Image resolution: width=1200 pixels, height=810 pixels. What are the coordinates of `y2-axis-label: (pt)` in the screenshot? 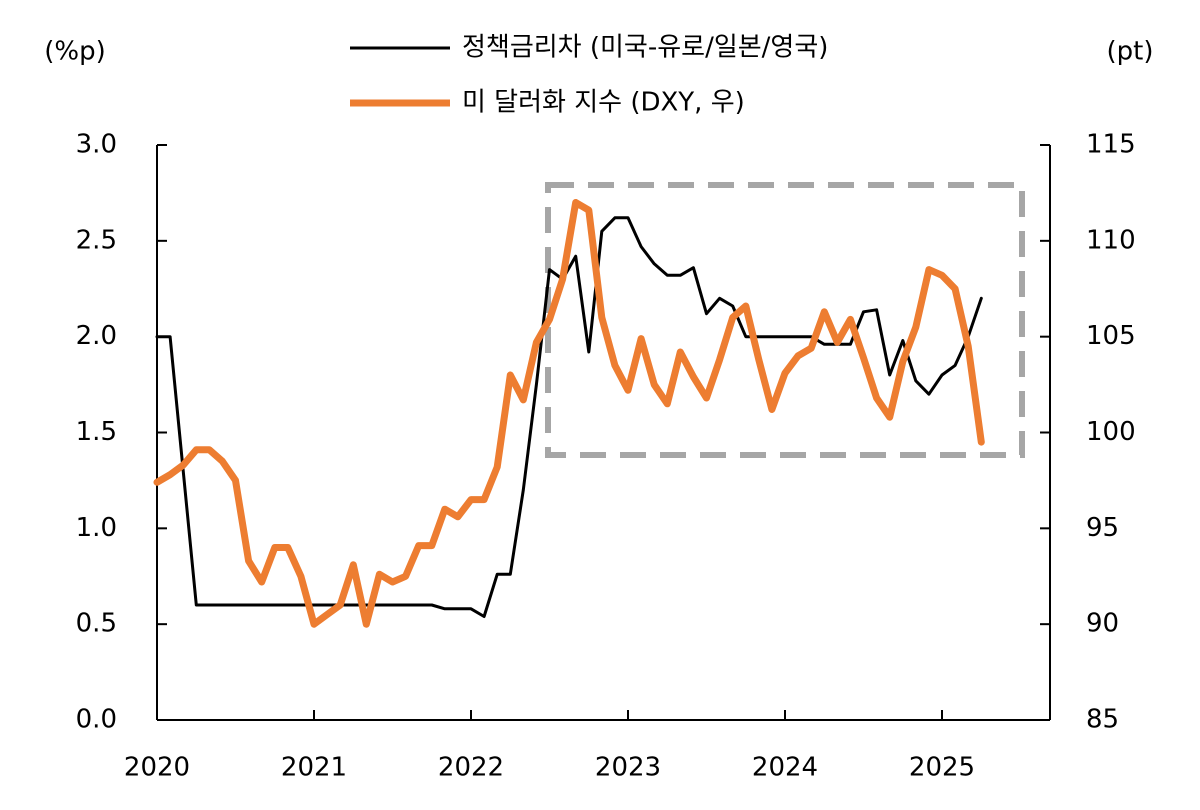 It's located at (1130, 52).